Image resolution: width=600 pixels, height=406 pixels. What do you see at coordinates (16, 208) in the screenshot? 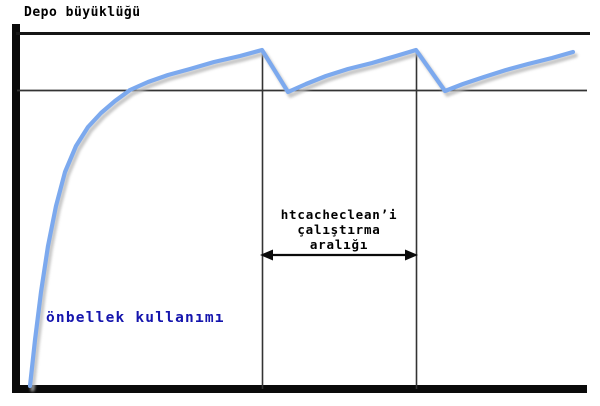
I see `y-axis-bar` at bounding box center [16, 208].